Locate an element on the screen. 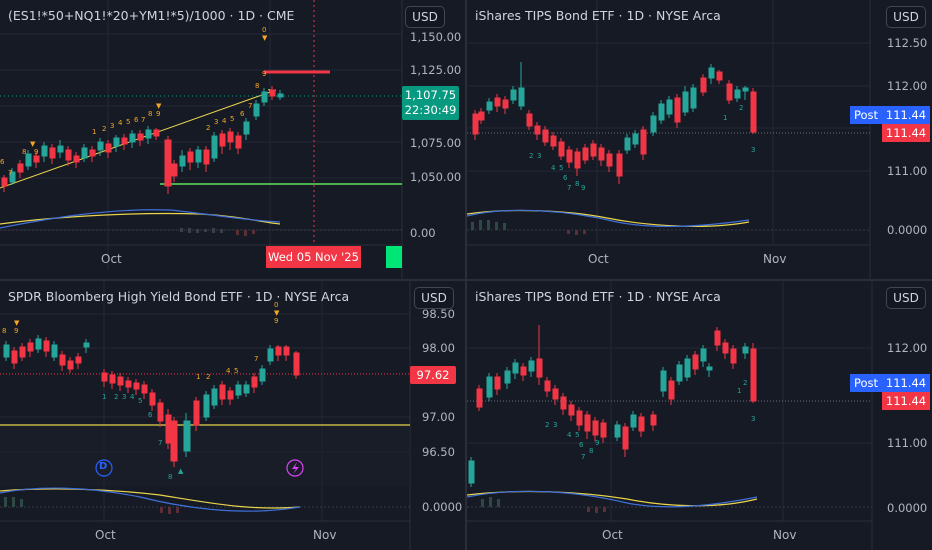 Image resolution: width=932 pixels, height=550 pixels. pane-divider-horizontal is located at coordinates (466, 280).